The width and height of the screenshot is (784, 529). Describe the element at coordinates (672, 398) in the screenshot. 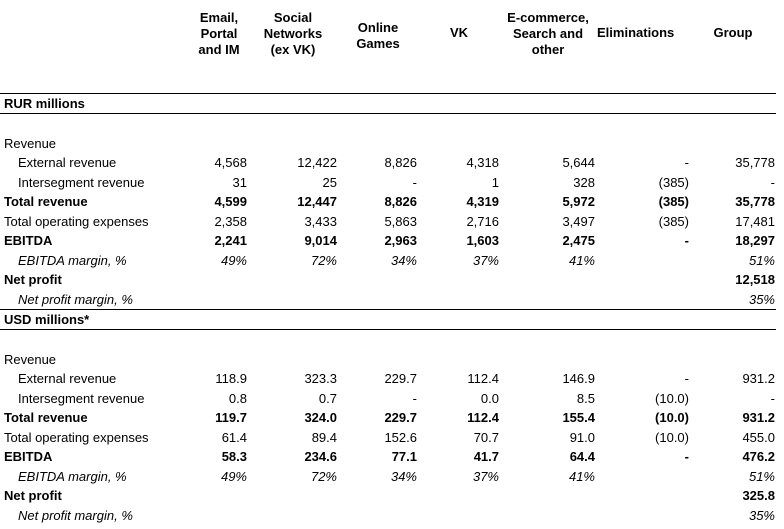

I see `value-cell: (10.0)` at that location.